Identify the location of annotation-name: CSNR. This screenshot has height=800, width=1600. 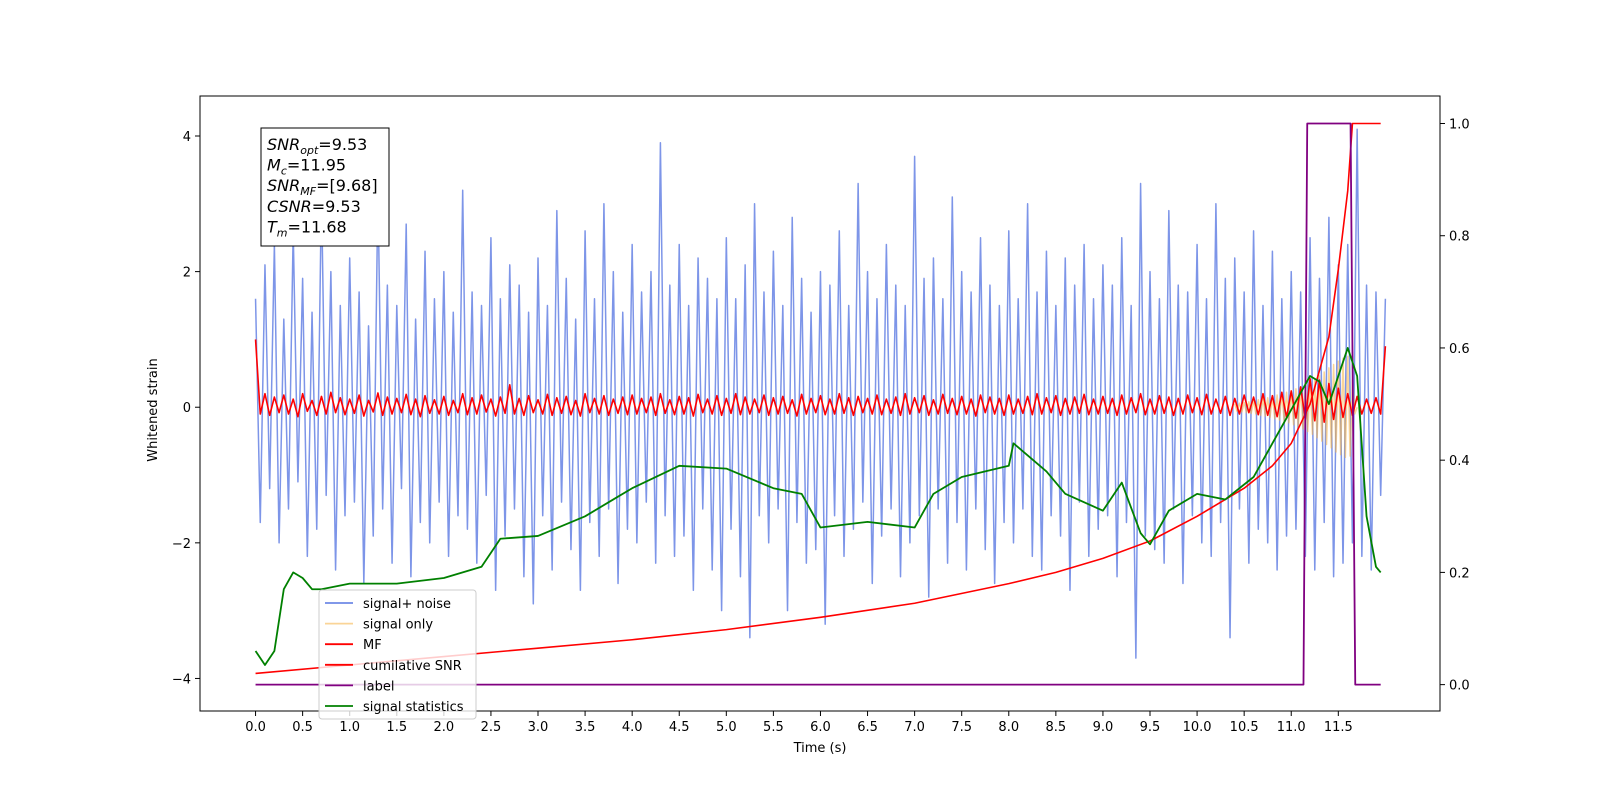
(289, 206).